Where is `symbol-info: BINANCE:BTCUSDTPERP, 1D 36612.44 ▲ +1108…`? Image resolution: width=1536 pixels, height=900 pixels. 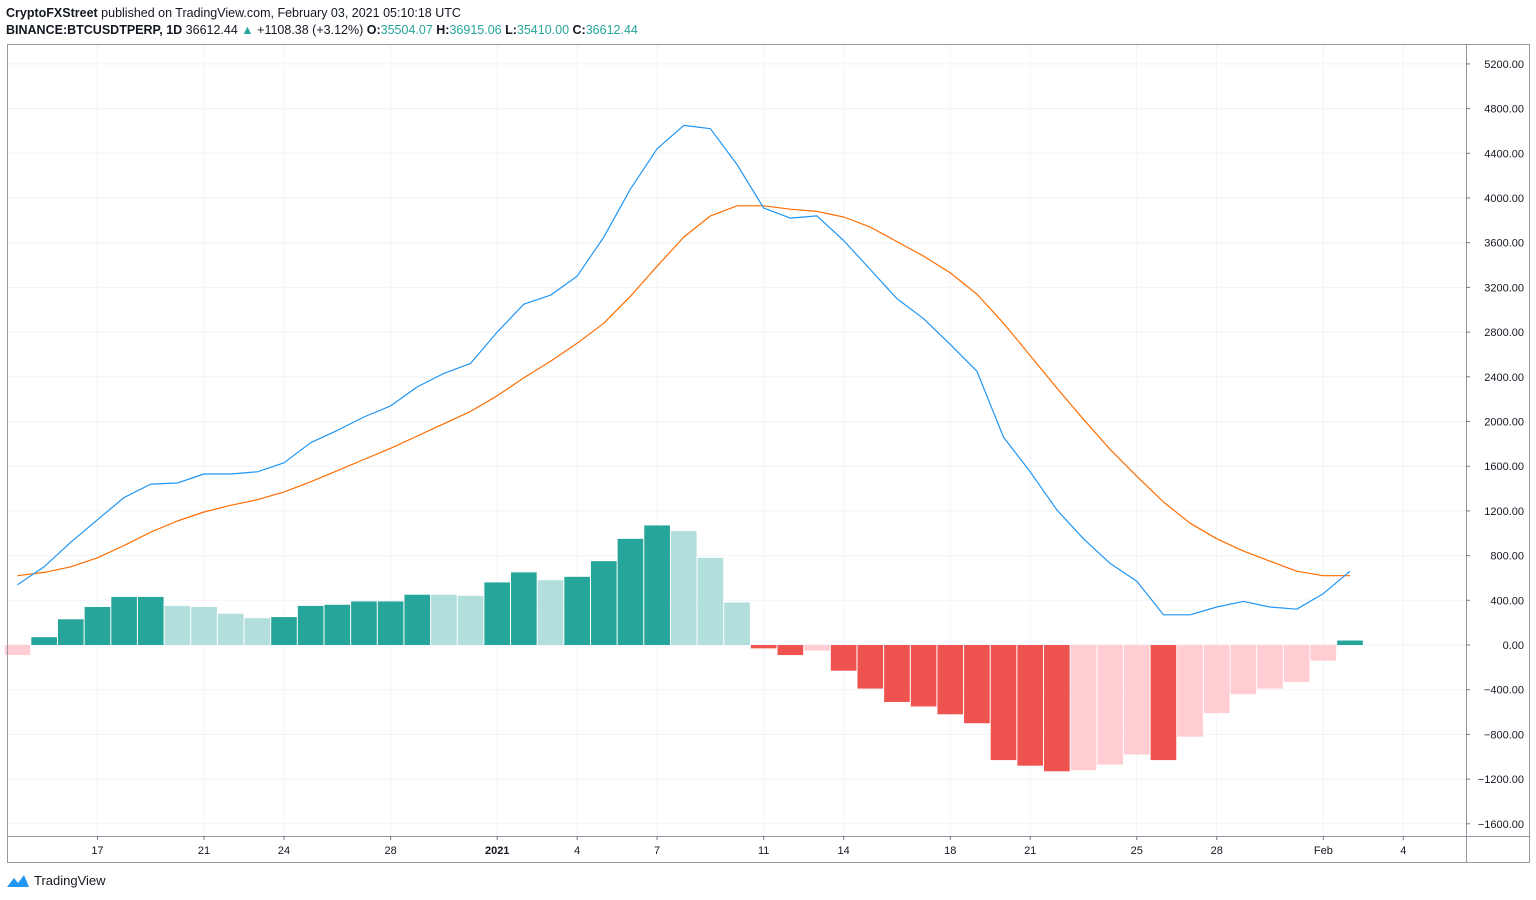
symbol-info: BINANCE:BTCUSDTPERP, 1D 36612.44 ▲ +1108… is located at coordinates (322, 30).